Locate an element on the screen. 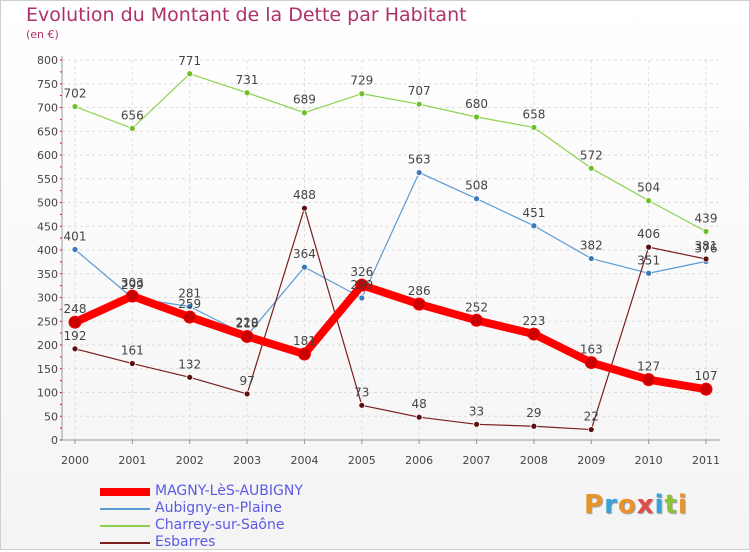 The width and height of the screenshot is (750, 552). data-label: 259 is located at coordinates (189, 304).